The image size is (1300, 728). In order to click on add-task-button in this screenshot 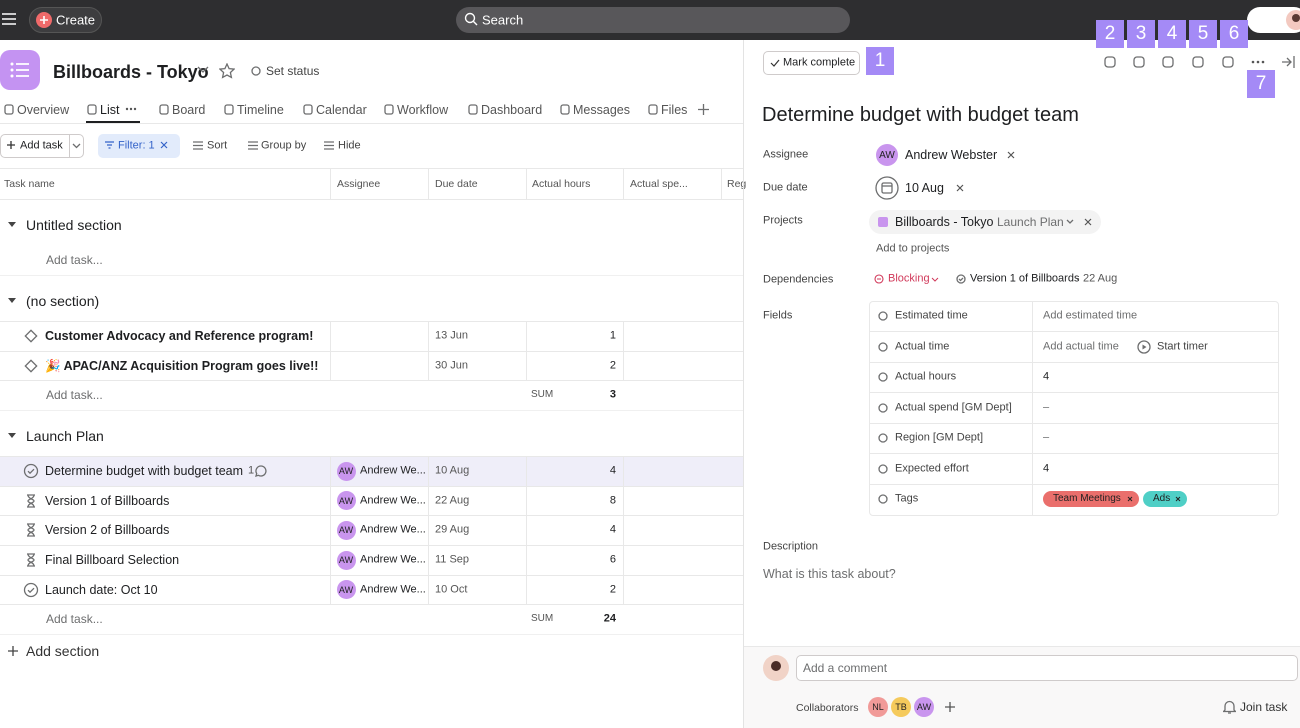, I will do `click(42, 146)`.